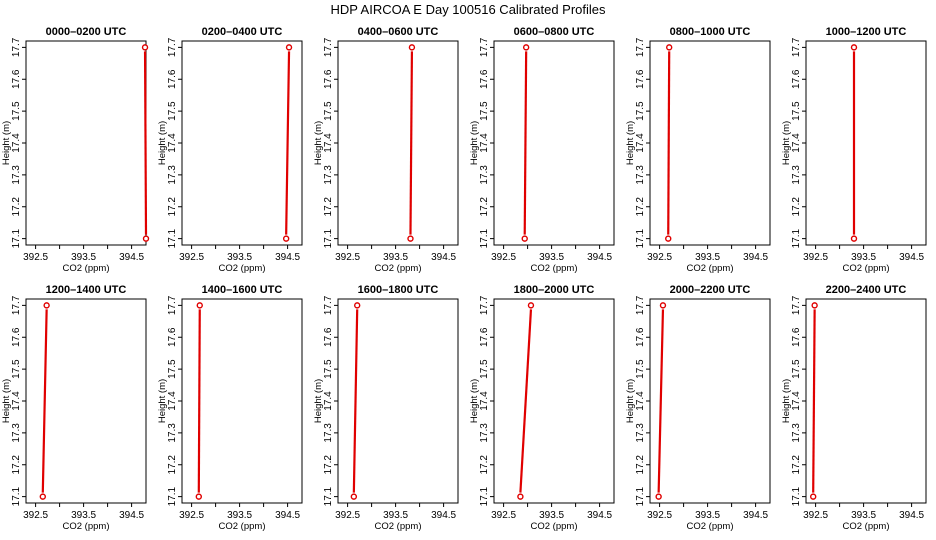 This screenshot has height=540, width=936. I want to click on panel-title: 1600–1800 UTC, so click(398, 290).